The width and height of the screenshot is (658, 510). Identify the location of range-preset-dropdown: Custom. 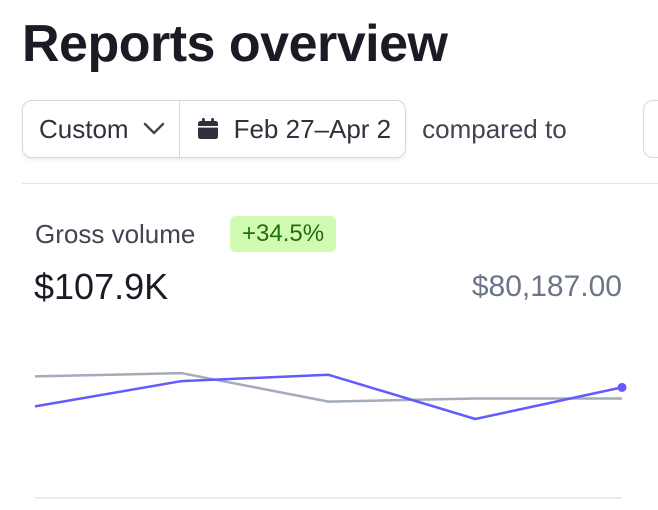
(101, 129).